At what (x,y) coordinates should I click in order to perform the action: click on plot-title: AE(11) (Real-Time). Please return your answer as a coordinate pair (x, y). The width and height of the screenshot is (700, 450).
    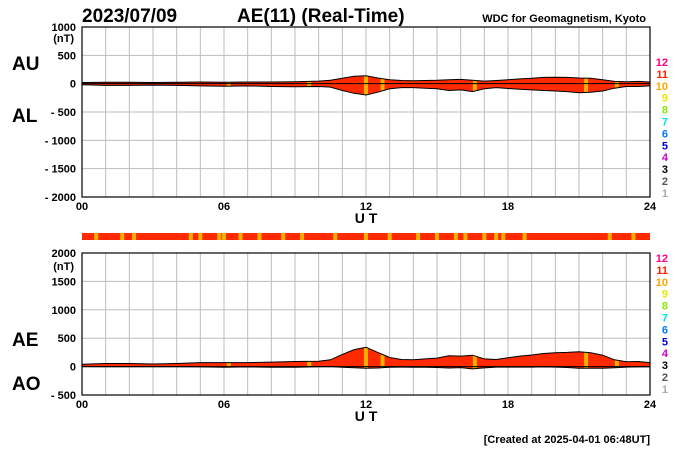
    Looking at the image, I should click on (321, 16).